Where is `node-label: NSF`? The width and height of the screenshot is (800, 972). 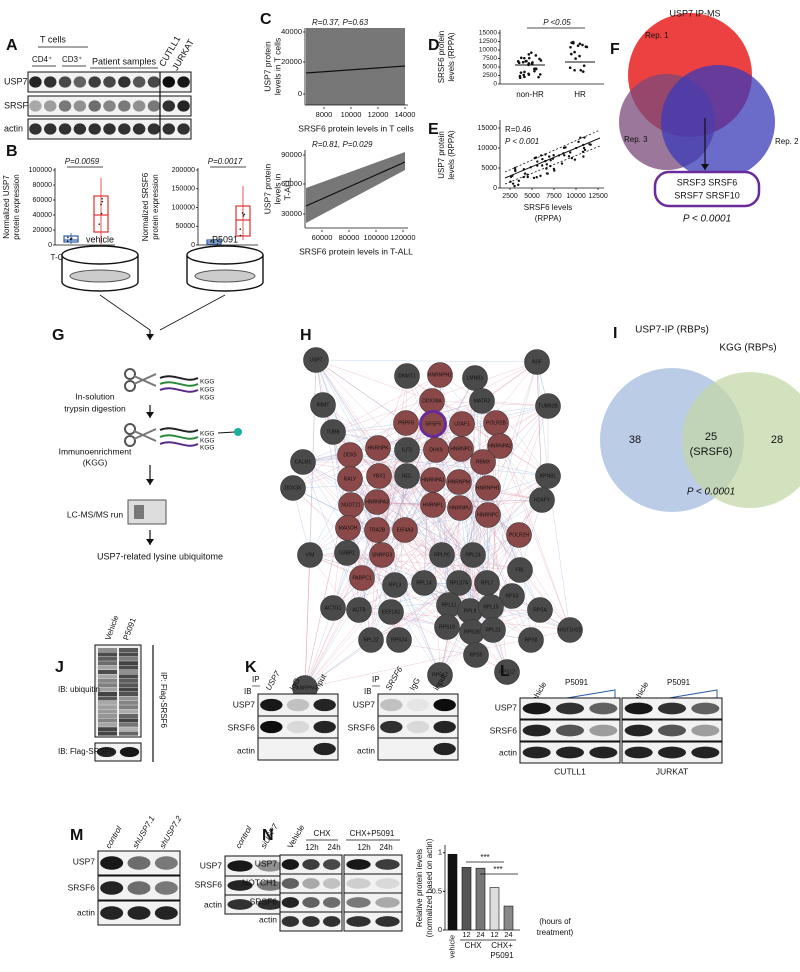
node-label: NSF is located at coordinates (537, 362).